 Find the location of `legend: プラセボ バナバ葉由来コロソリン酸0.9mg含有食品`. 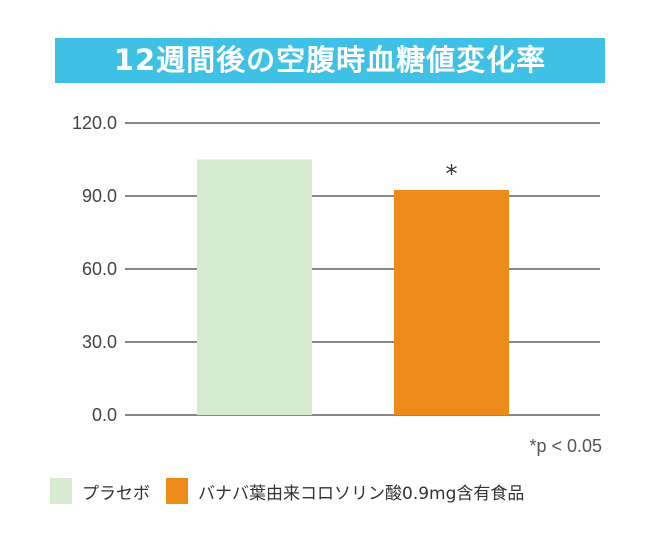

legend: プラセボ バナバ葉由来コロソリン酸0.9mg含有食品 is located at coordinates (295, 491).